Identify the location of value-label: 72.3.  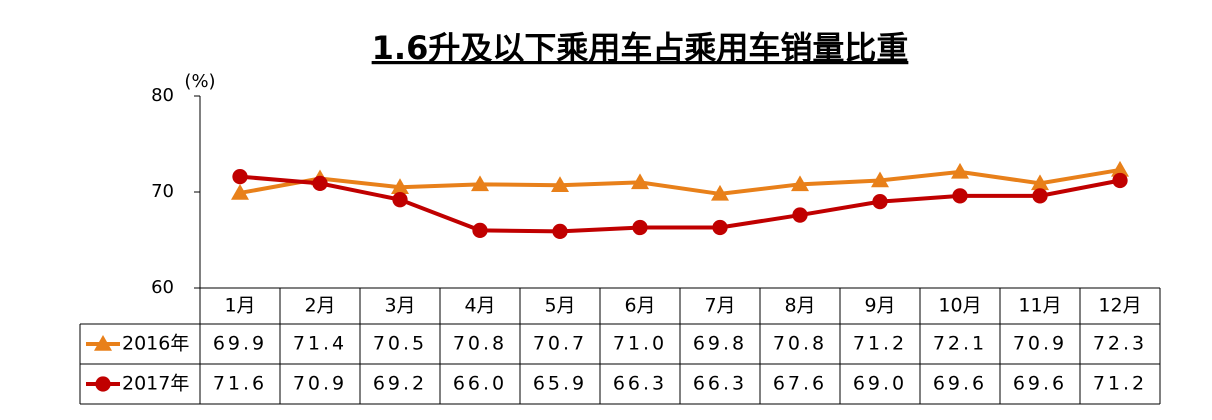
(1120, 344).